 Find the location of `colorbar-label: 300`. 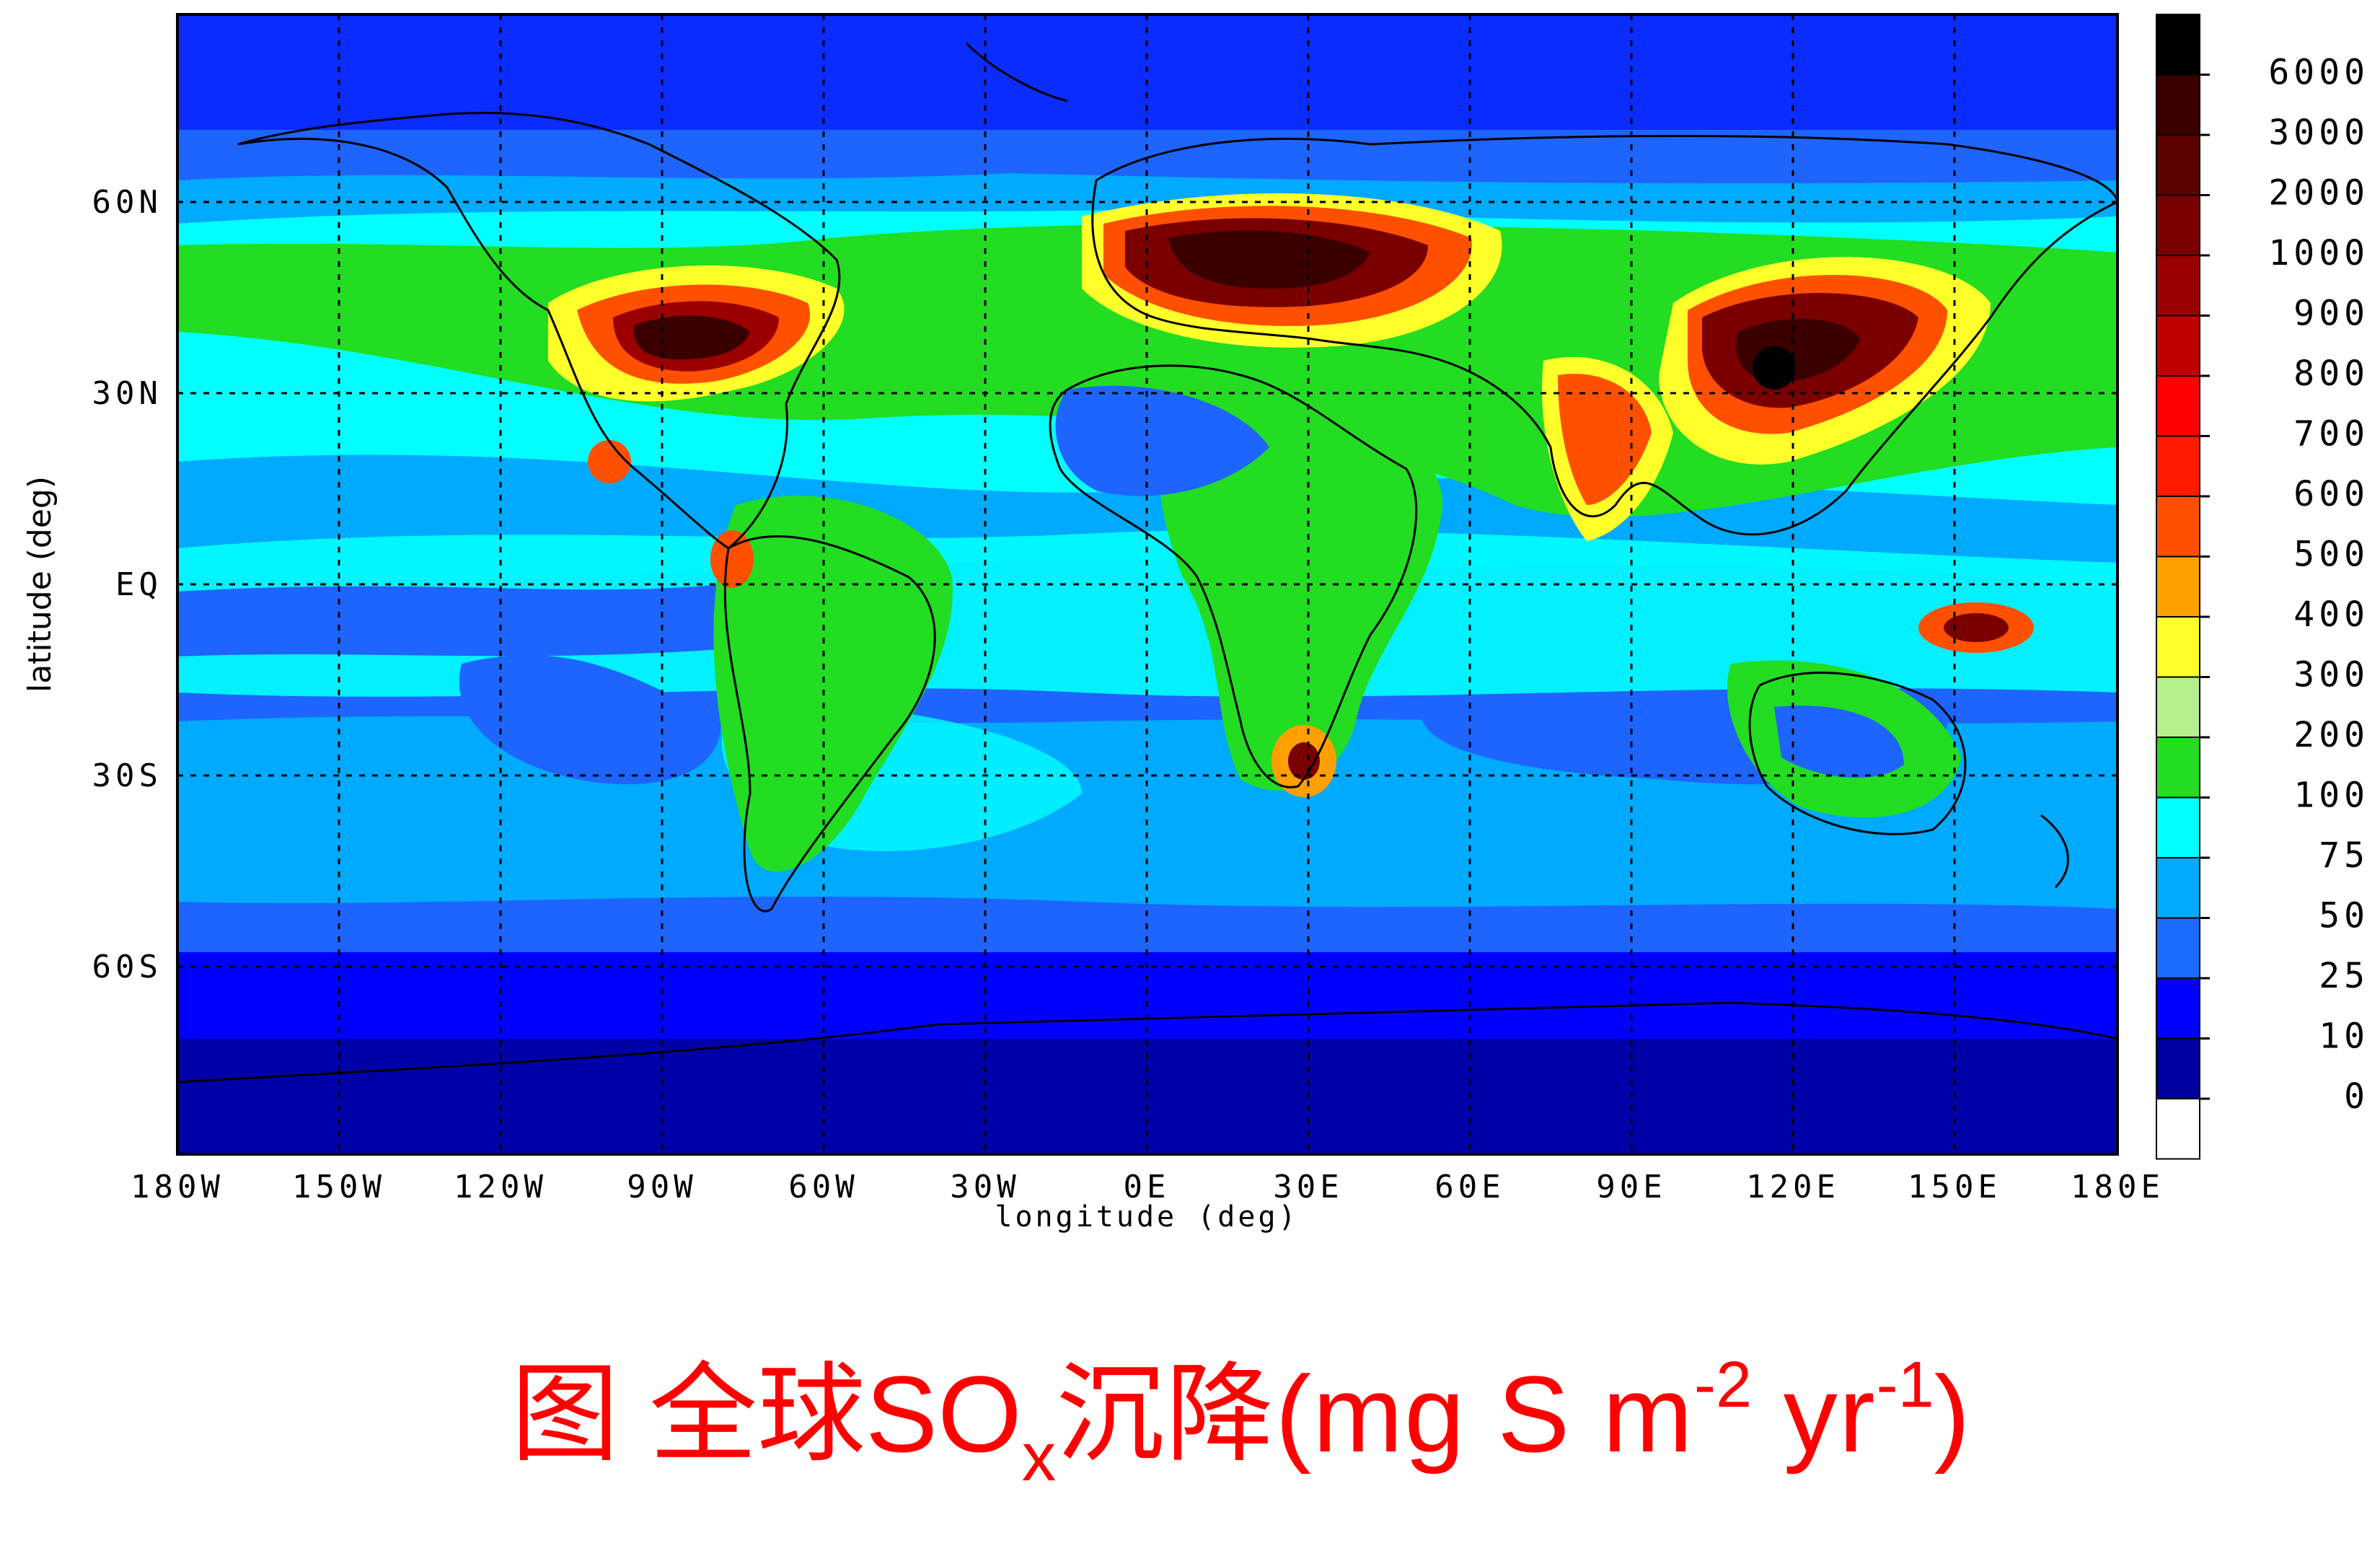

colorbar-label: 300 is located at coordinates (2331, 675).